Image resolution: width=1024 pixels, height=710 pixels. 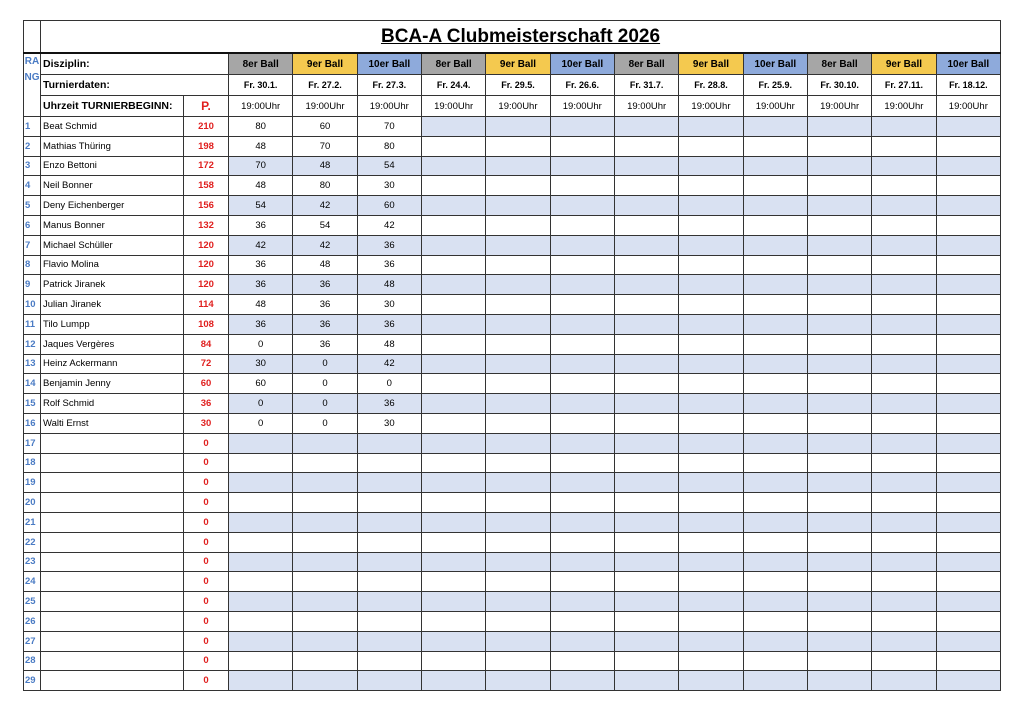 I want to click on rank: 16, so click(x=32, y=423).